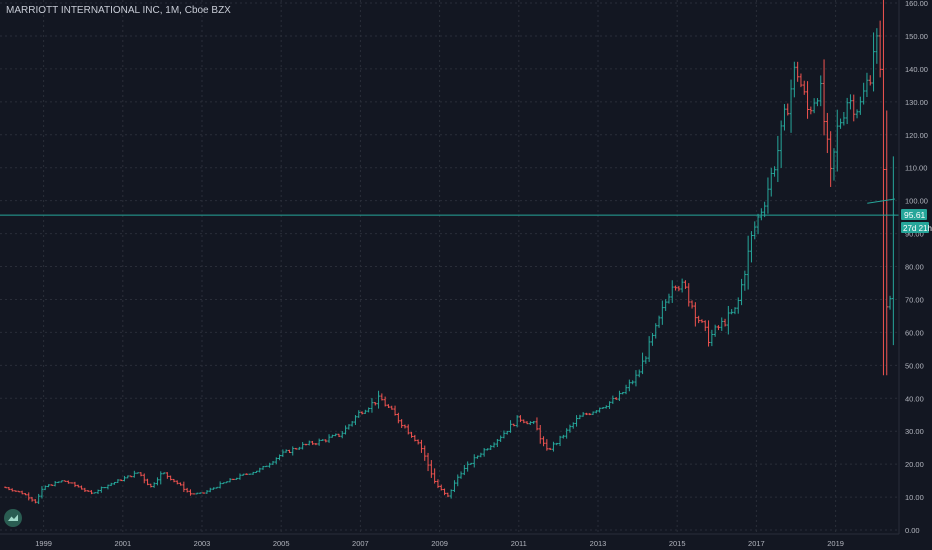  I want to click on x-tick-label: 2009, so click(439, 543).